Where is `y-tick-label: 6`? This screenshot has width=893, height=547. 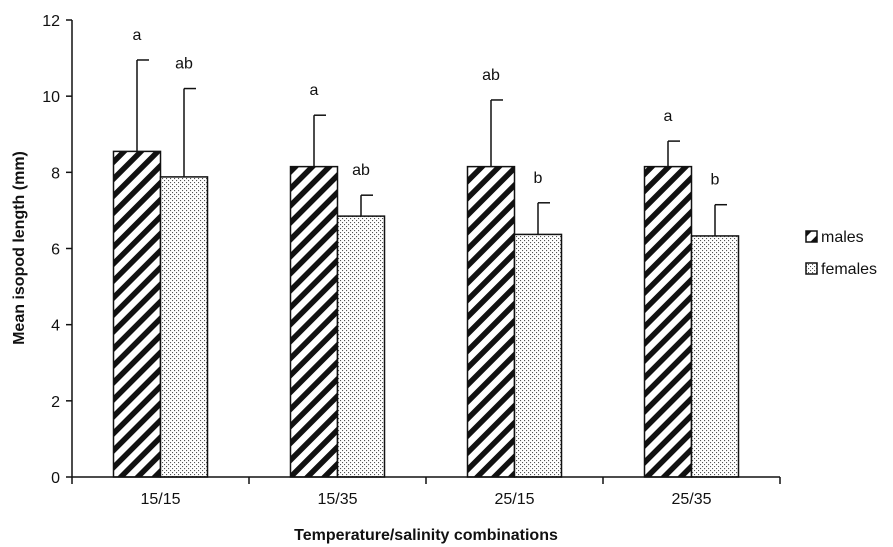 y-tick-label: 6 is located at coordinates (55, 250).